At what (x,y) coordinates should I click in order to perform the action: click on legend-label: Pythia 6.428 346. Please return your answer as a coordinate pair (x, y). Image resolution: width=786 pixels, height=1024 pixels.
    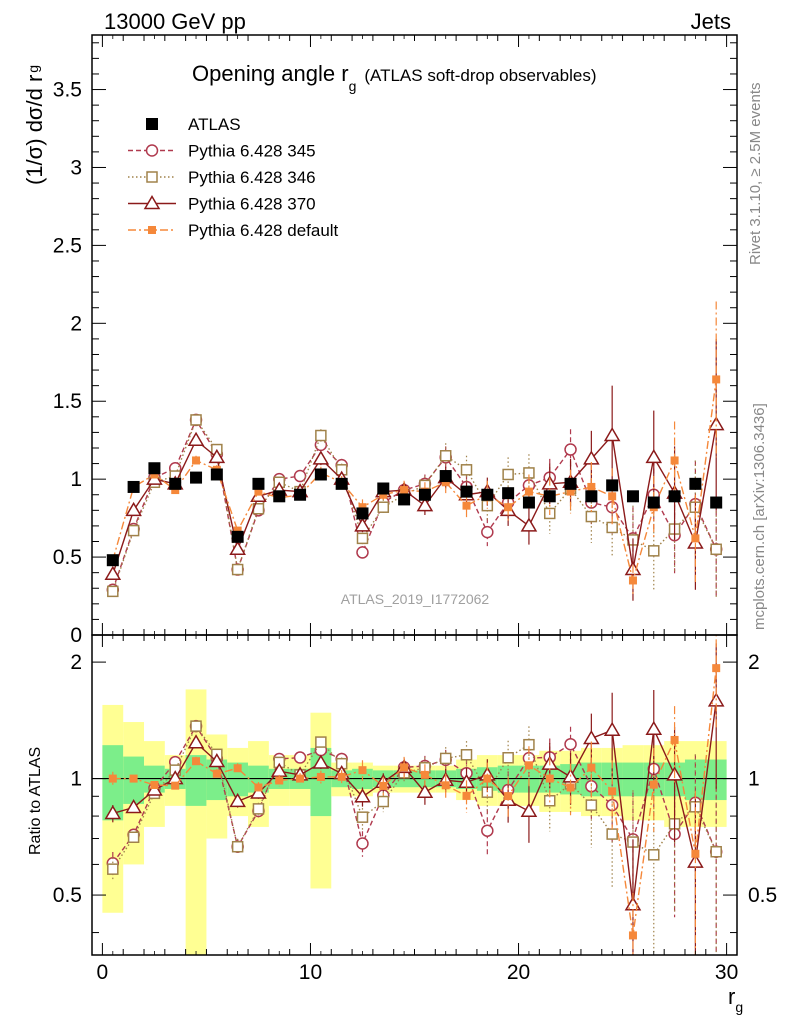
    Looking at the image, I should click on (252, 177).